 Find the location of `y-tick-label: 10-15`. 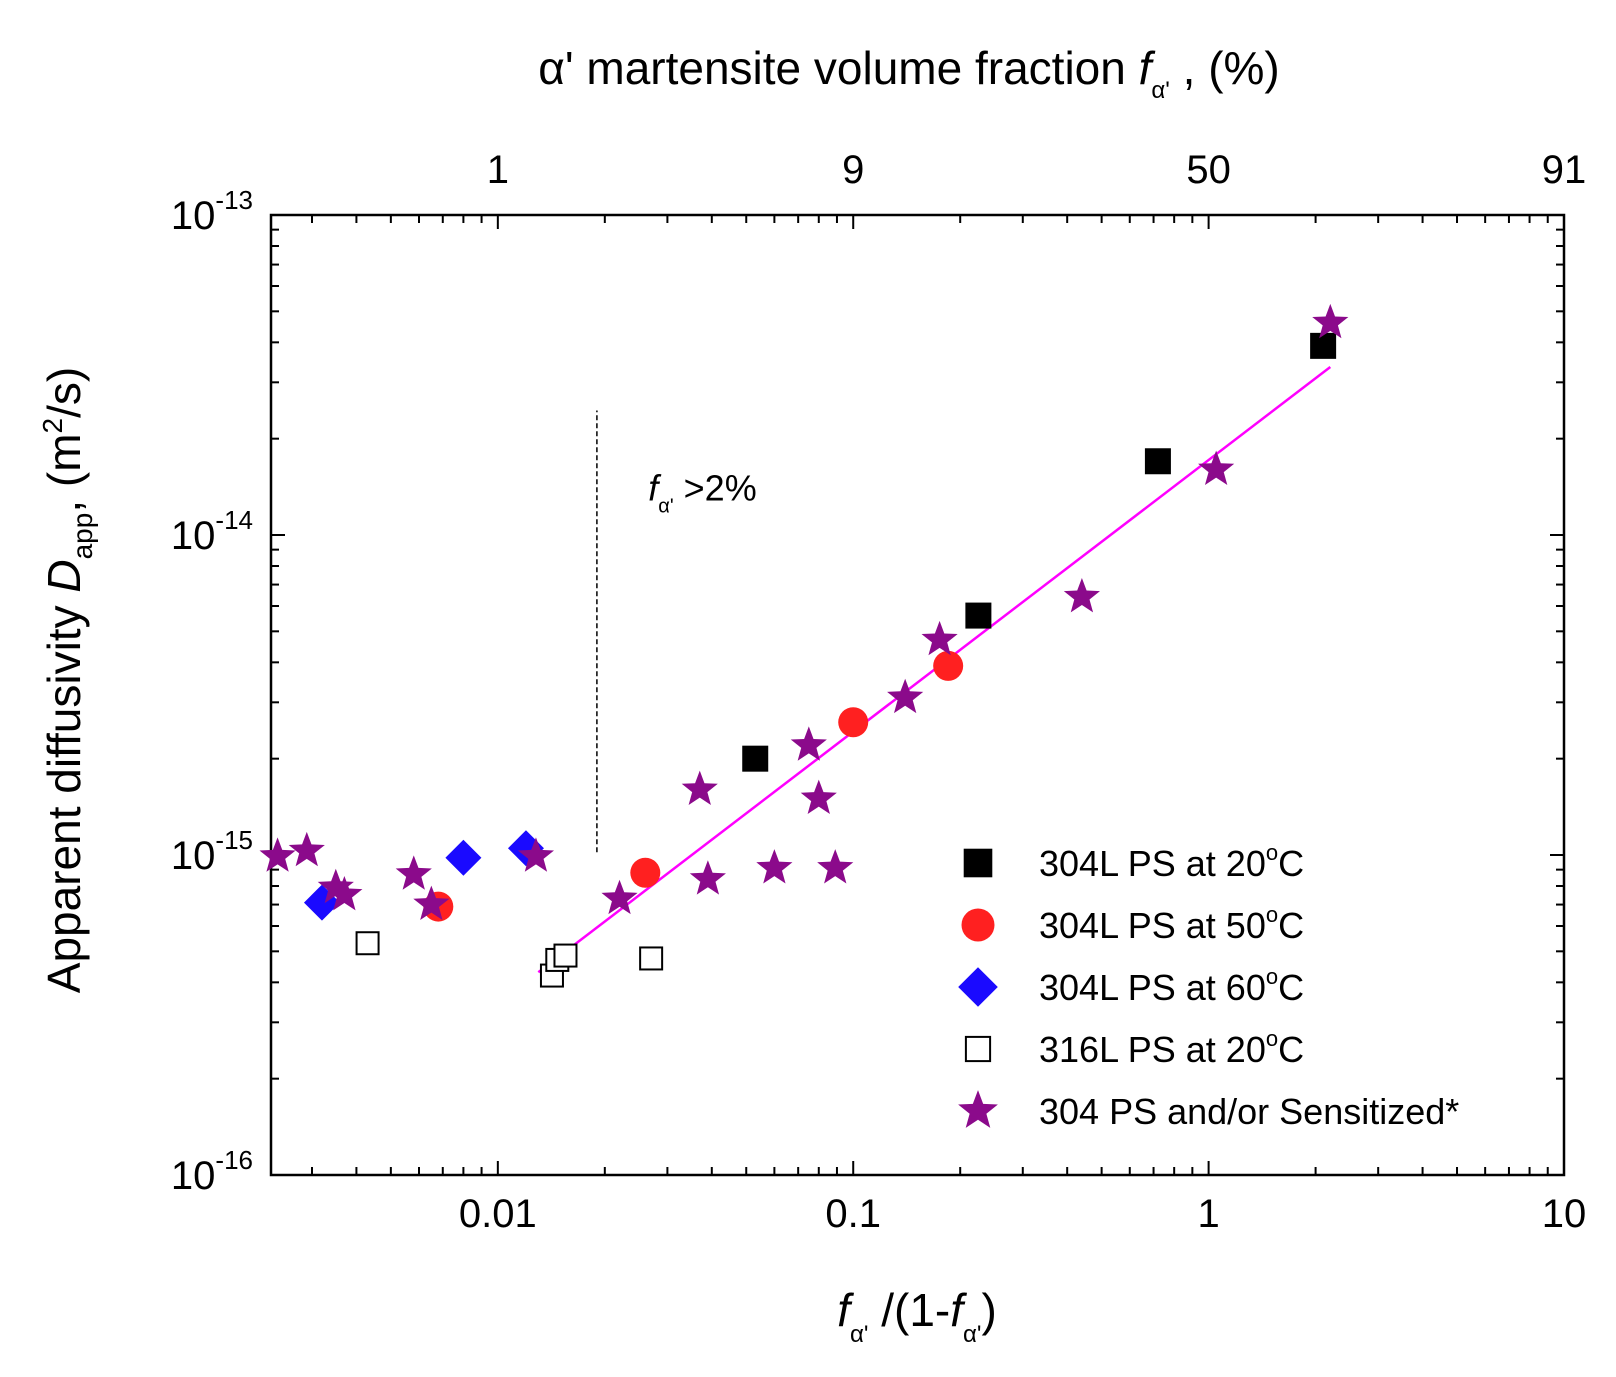

y-tick-label: 10-15 is located at coordinates (212, 851).